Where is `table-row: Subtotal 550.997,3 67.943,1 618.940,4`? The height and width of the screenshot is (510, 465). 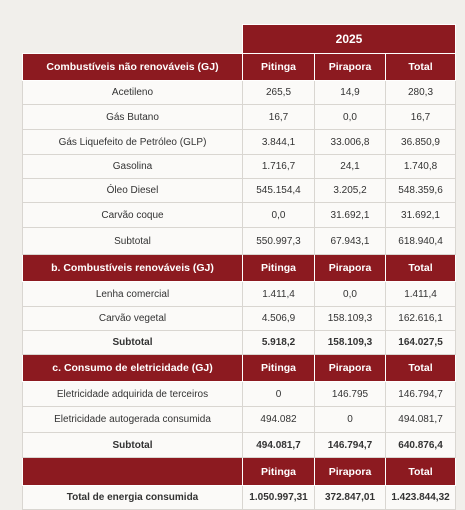
table-row: Subtotal 550.997,3 67.943,1 618.940,4 is located at coordinates (239, 241).